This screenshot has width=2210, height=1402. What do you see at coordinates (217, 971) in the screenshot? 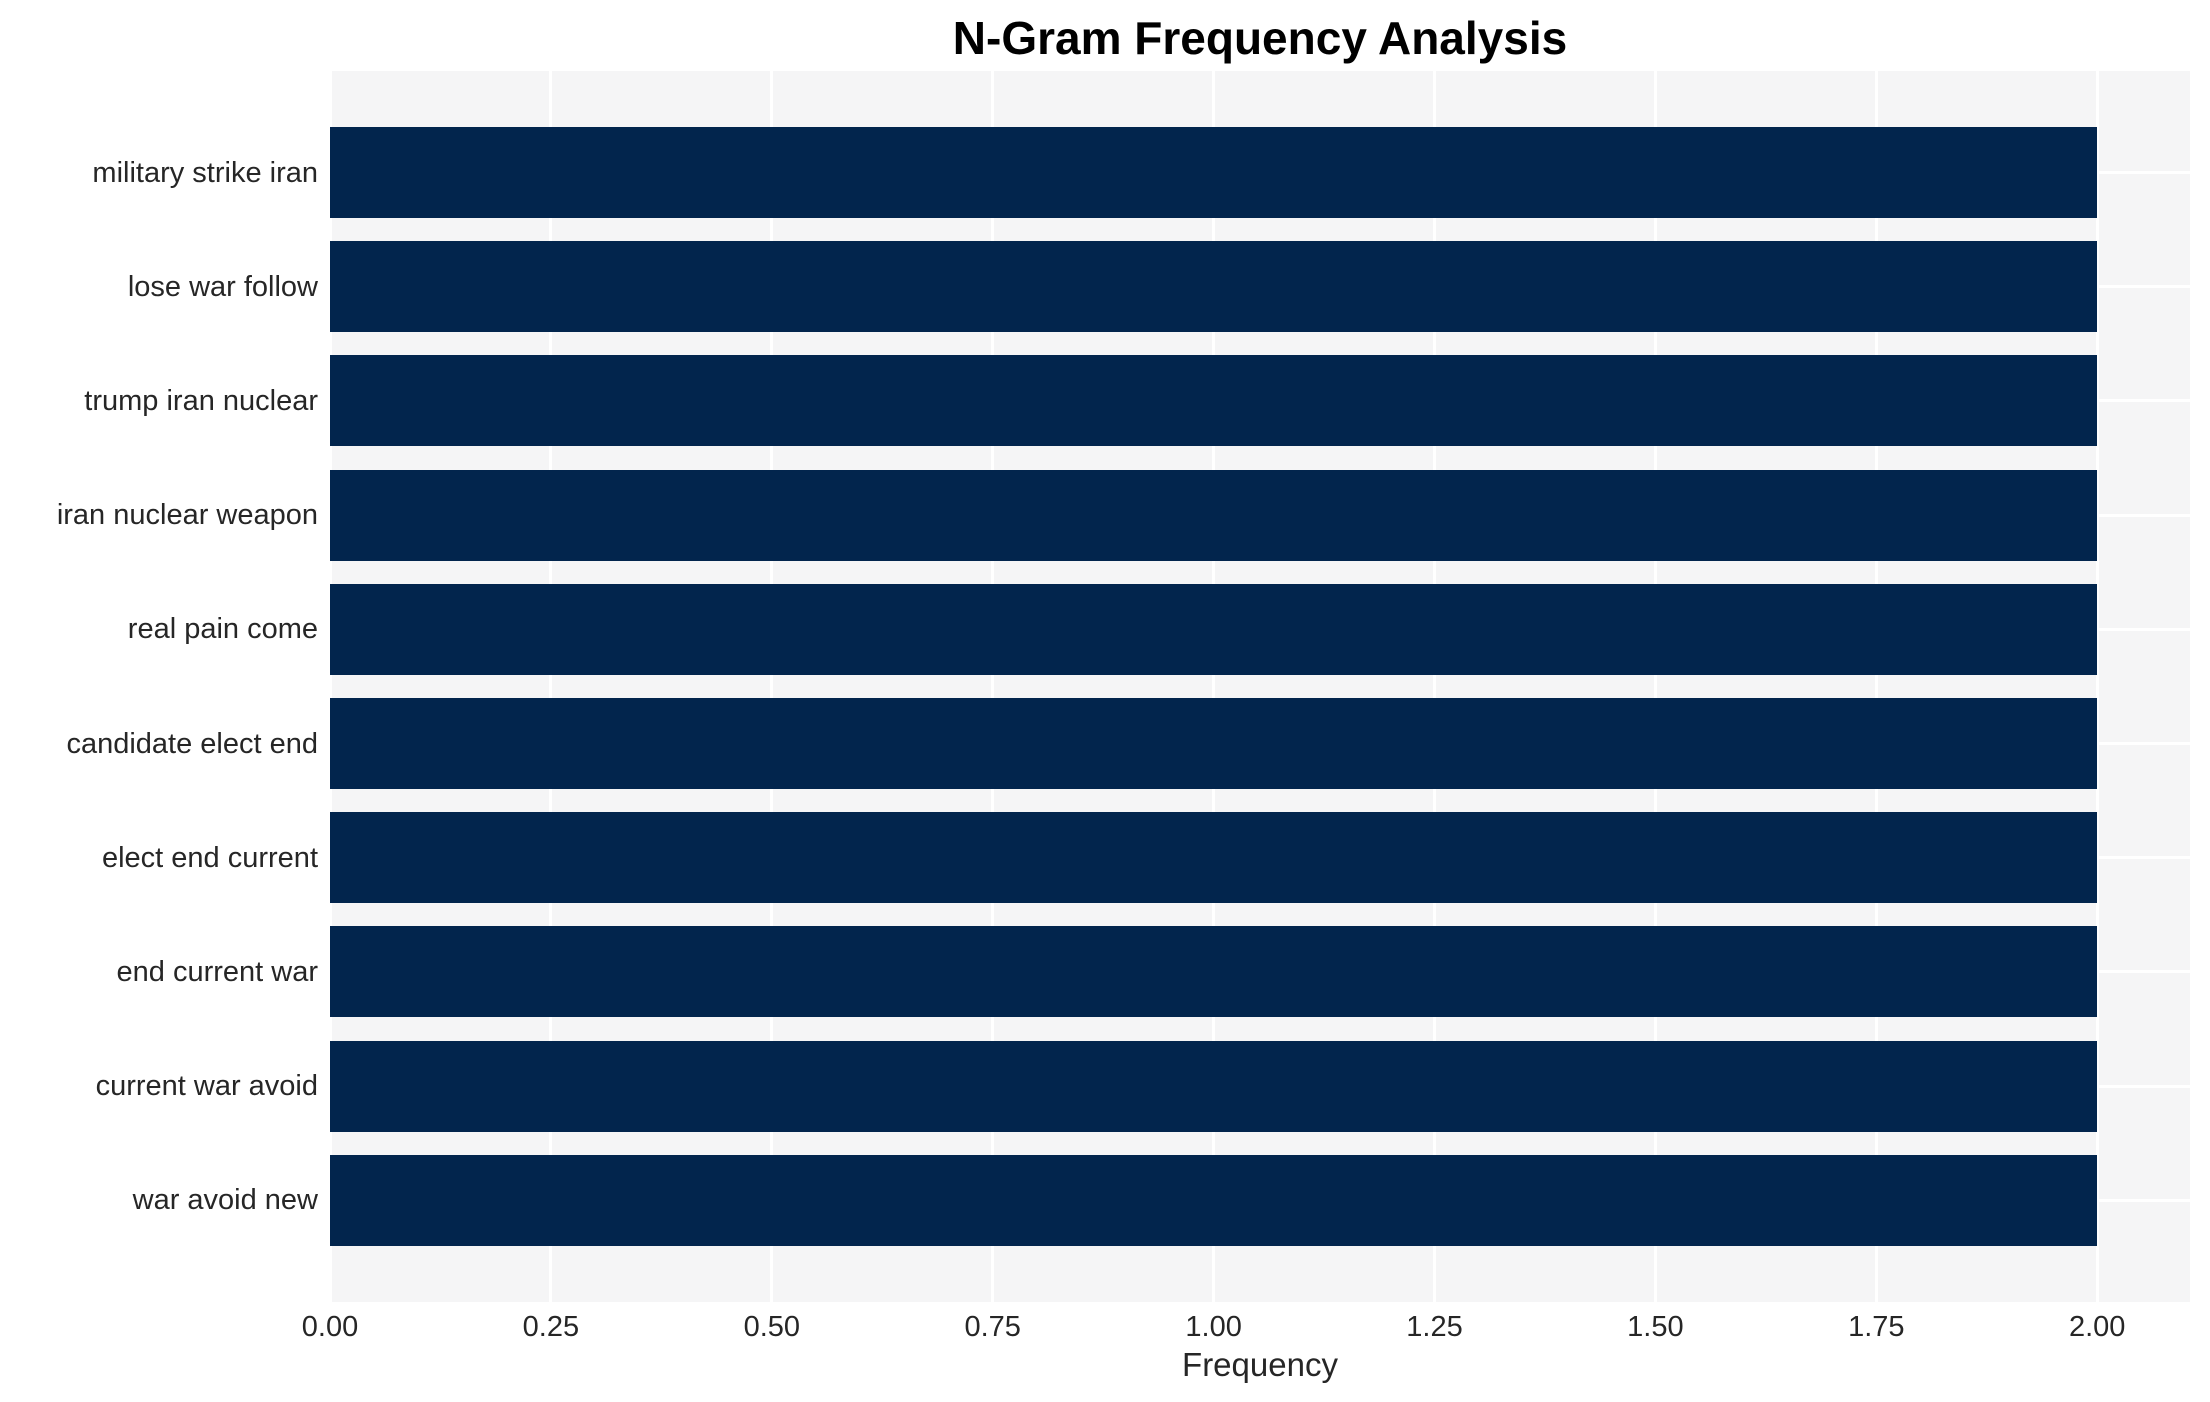
I see `y-tick-label: end current war` at bounding box center [217, 971].